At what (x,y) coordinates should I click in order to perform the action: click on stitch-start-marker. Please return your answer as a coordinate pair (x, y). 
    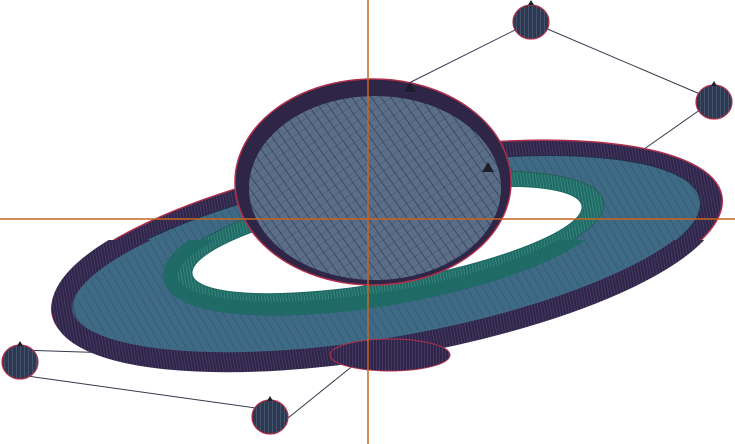
    Looking at the image, I should click on (410, 87).